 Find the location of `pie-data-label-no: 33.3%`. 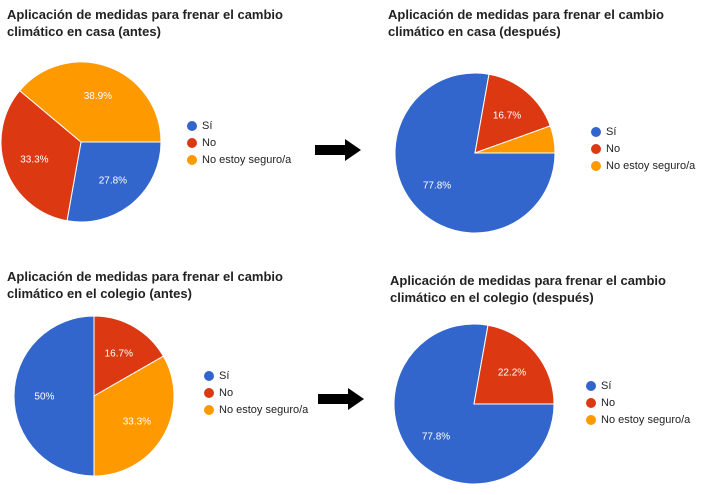

pie-data-label-no: 33.3% is located at coordinates (34, 159).